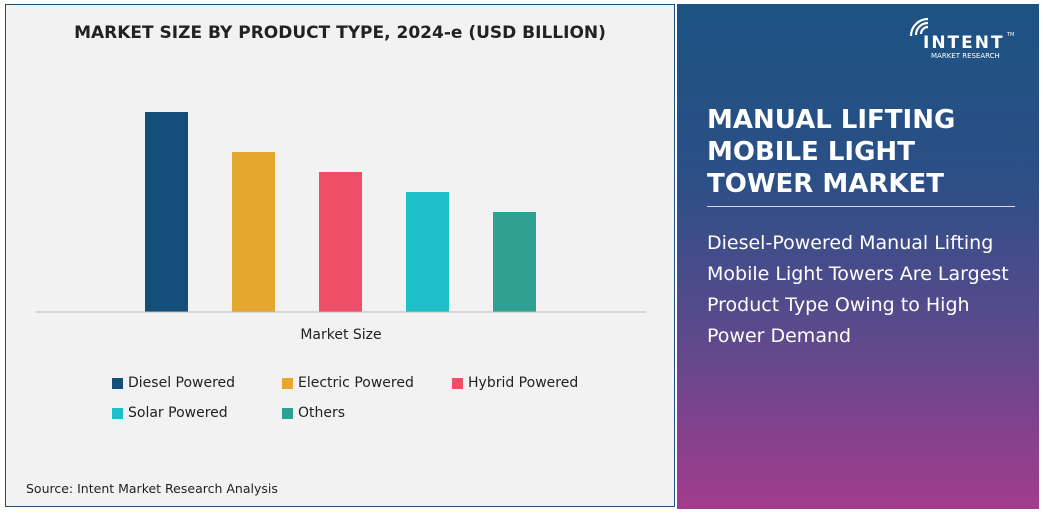 The height and width of the screenshot is (513, 1043). Describe the element at coordinates (322, 413) in the screenshot. I see `legend-label: Others` at that location.